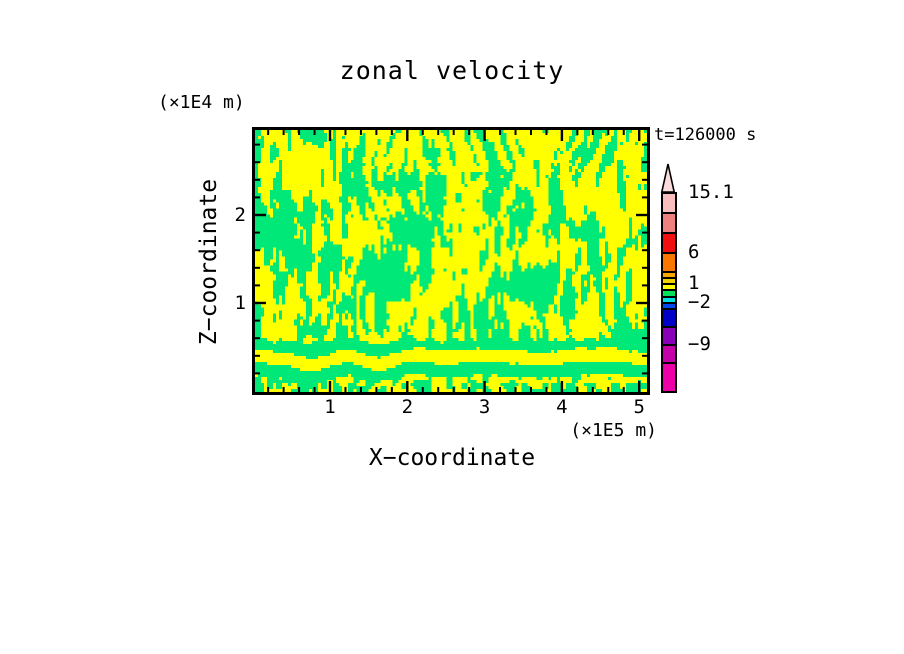  Describe the element at coordinates (201, 102) in the screenshot. I see `y-axis-unit-label: (×1E4 m)` at that location.